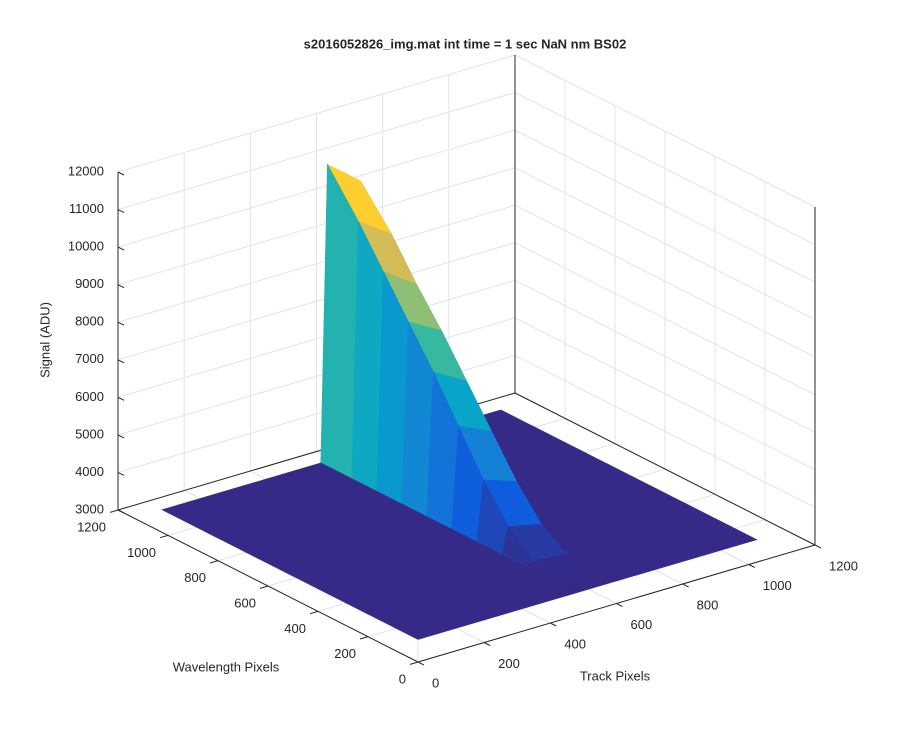 The height and width of the screenshot is (750, 900). I want to click on z-tick-label: 10000, so click(86, 246).